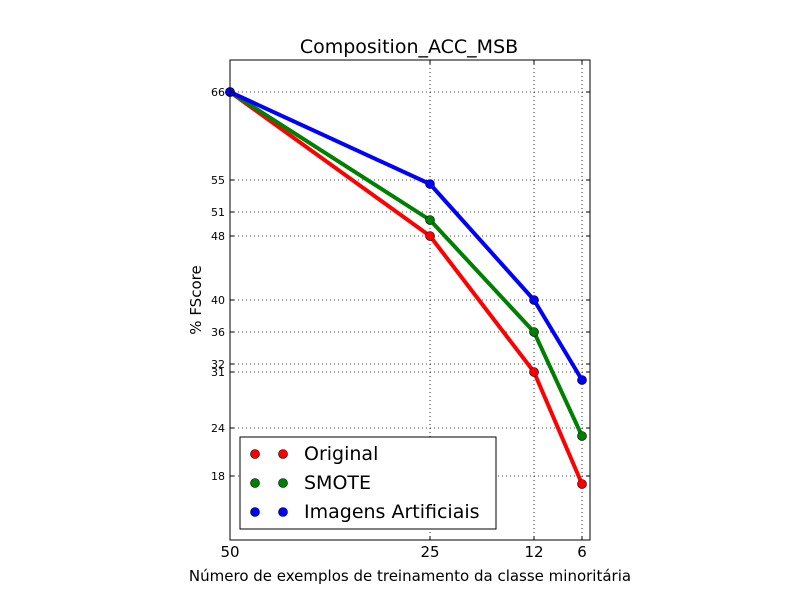 This screenshot has width=800, height=600. Describe the element at coordinates (218, 372) in the screenshot. I see `y-tick-label: 31` at that location.